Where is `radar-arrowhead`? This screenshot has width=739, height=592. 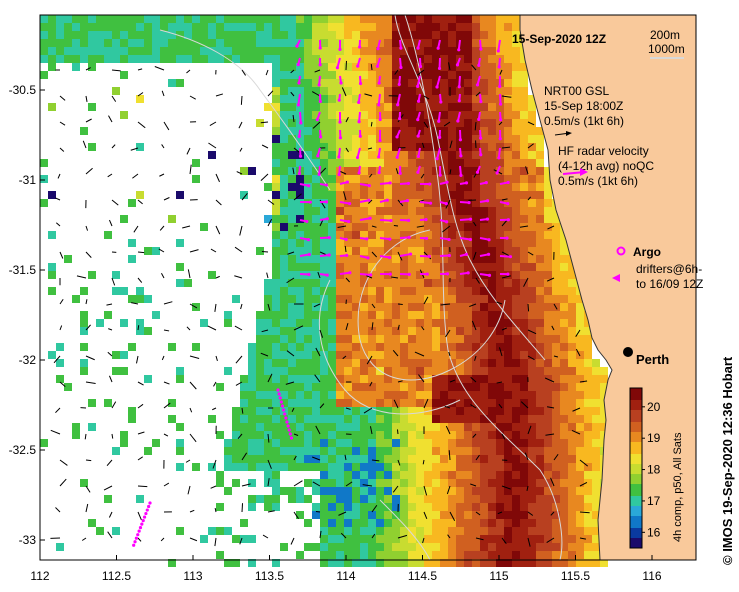
radar-arrowhead is located at coordinates (500, 139).